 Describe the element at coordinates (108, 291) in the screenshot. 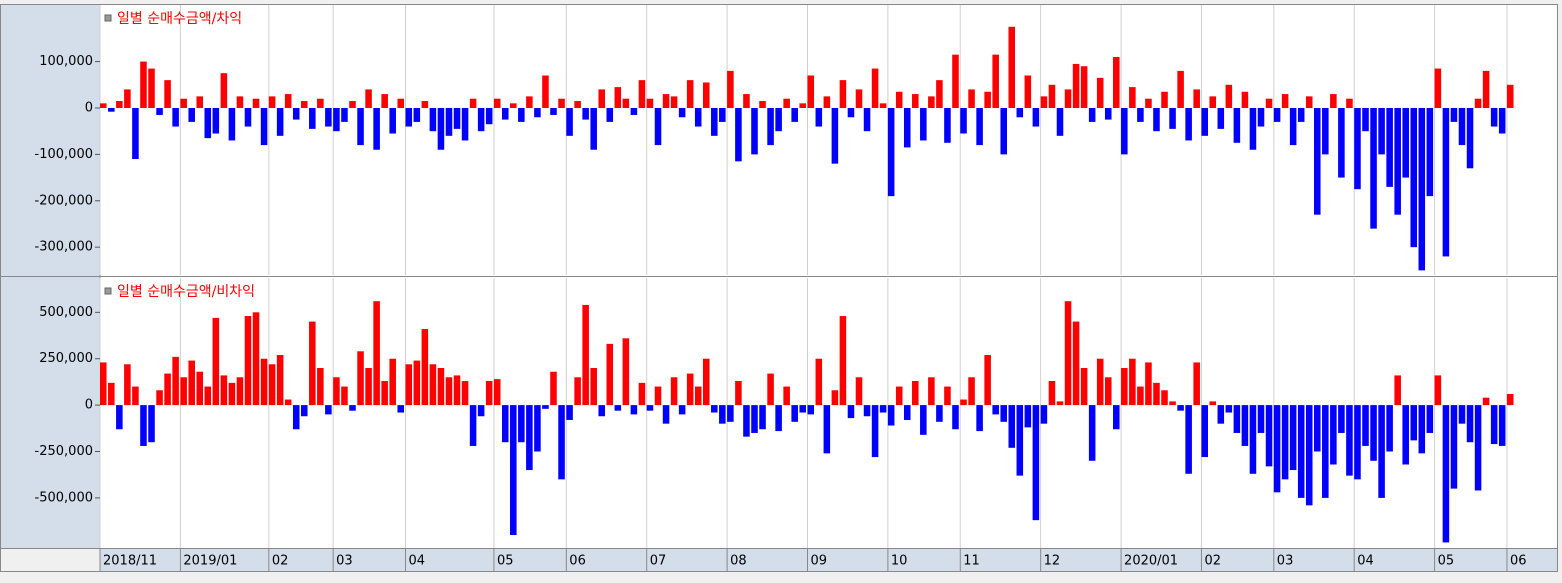

I see `legend-swatch` at that location.